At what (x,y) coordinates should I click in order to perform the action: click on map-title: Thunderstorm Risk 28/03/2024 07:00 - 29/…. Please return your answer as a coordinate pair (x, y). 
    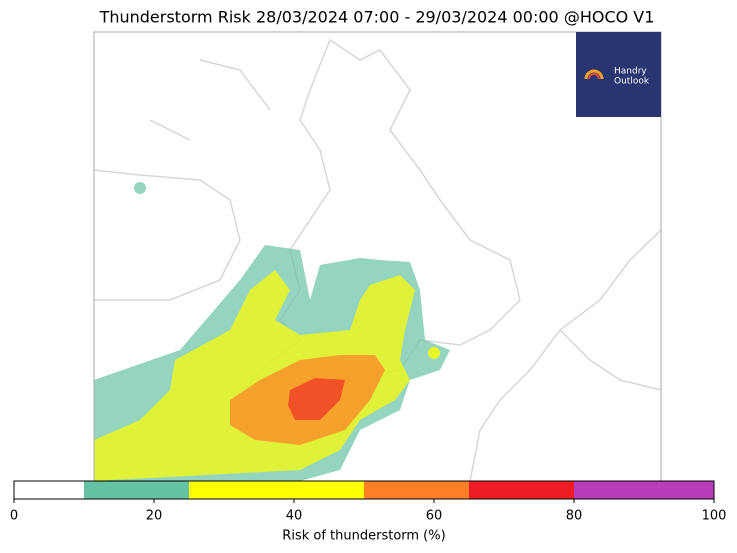
    Looking at the image, I should click on (377, 17).